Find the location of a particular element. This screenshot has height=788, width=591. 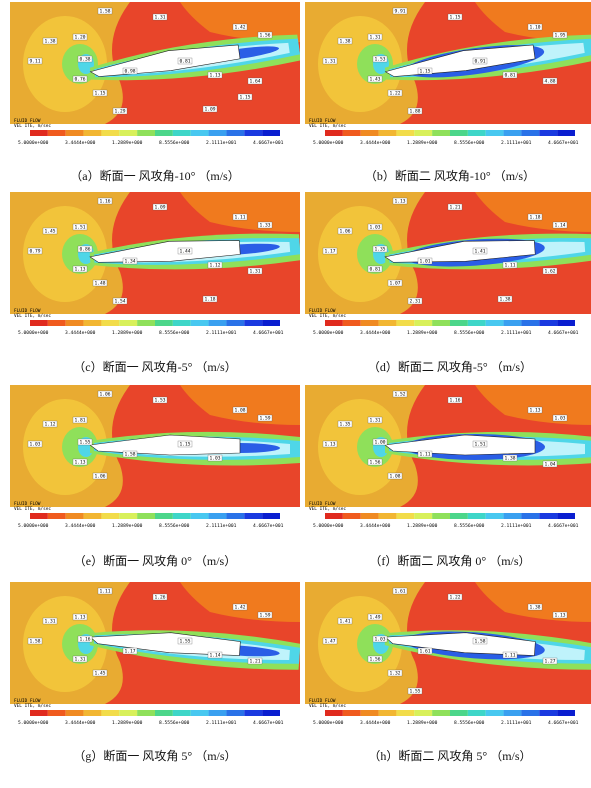

contour-label: 1.44 is located at coordinates (185, 251).